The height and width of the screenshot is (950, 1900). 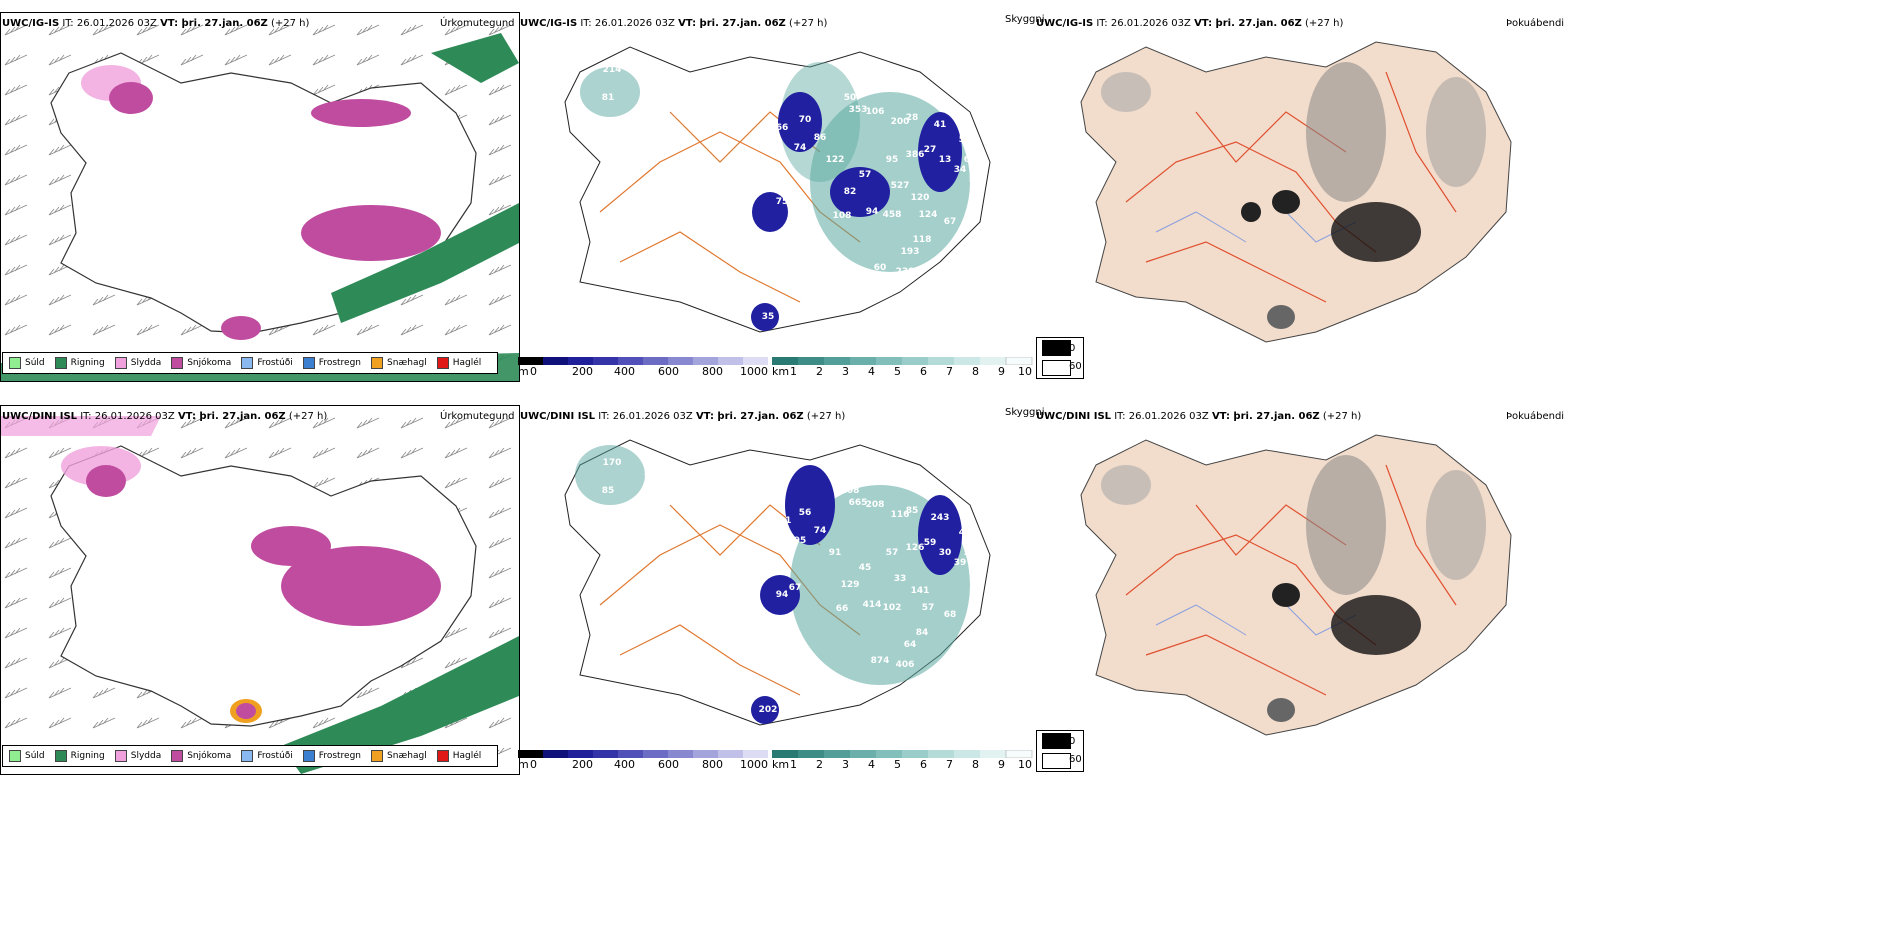 I want to click on cloud-height-label: 28, so click(x=912, y=118).